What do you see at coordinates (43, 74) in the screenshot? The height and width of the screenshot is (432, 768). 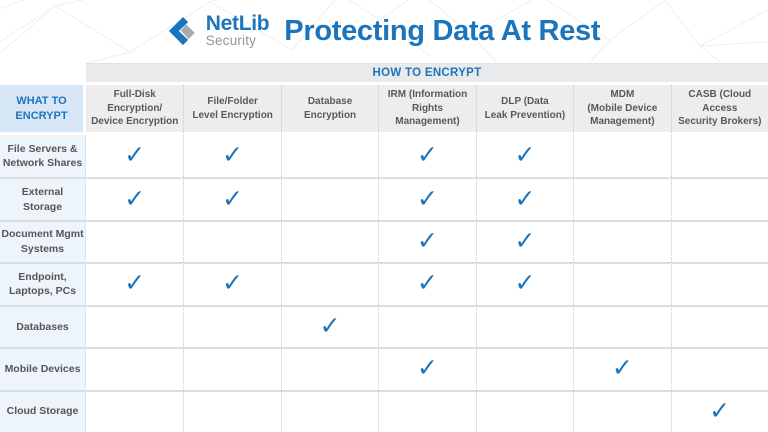 I see `table-corner-spacer` at bounding box center [43, 74].